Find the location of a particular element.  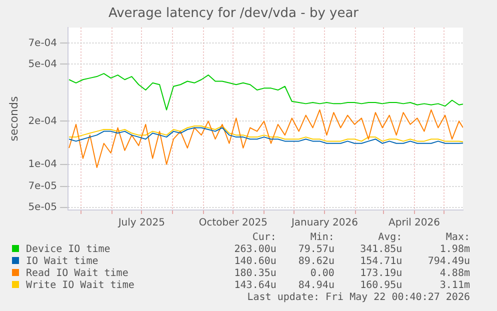

text: 4.88m is located at coordinates (454, 274).